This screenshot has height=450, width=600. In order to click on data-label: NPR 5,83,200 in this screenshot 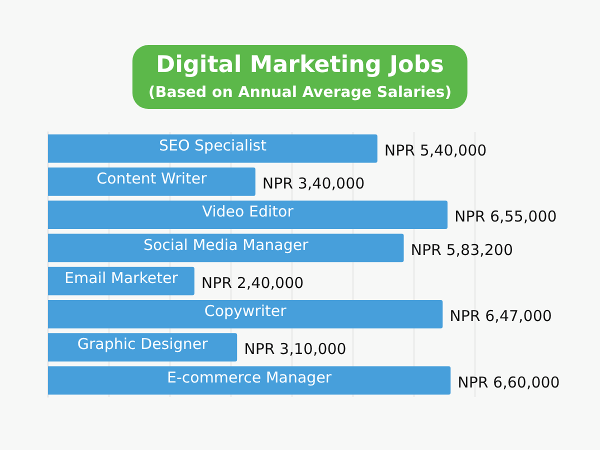, I will do `click(462, 249)`.